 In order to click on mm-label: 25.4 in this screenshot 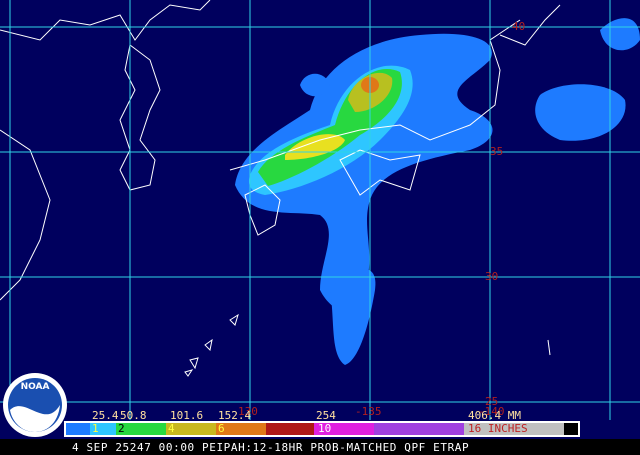, I will do `click(105, 415)`.